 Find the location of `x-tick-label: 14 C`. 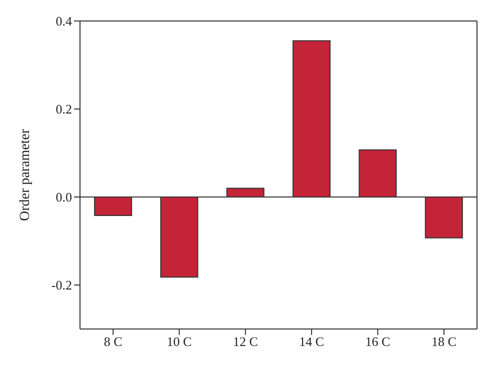

x-tick-label: 14 C is located at coordinates (311, 342).